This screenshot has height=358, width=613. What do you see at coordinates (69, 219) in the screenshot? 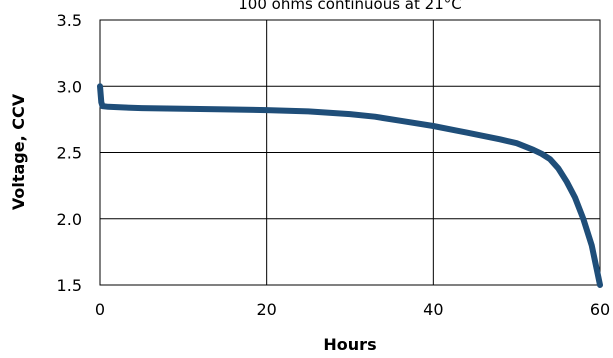
I see `y-tick-label: 2.0` at bounding box center [69, 219].